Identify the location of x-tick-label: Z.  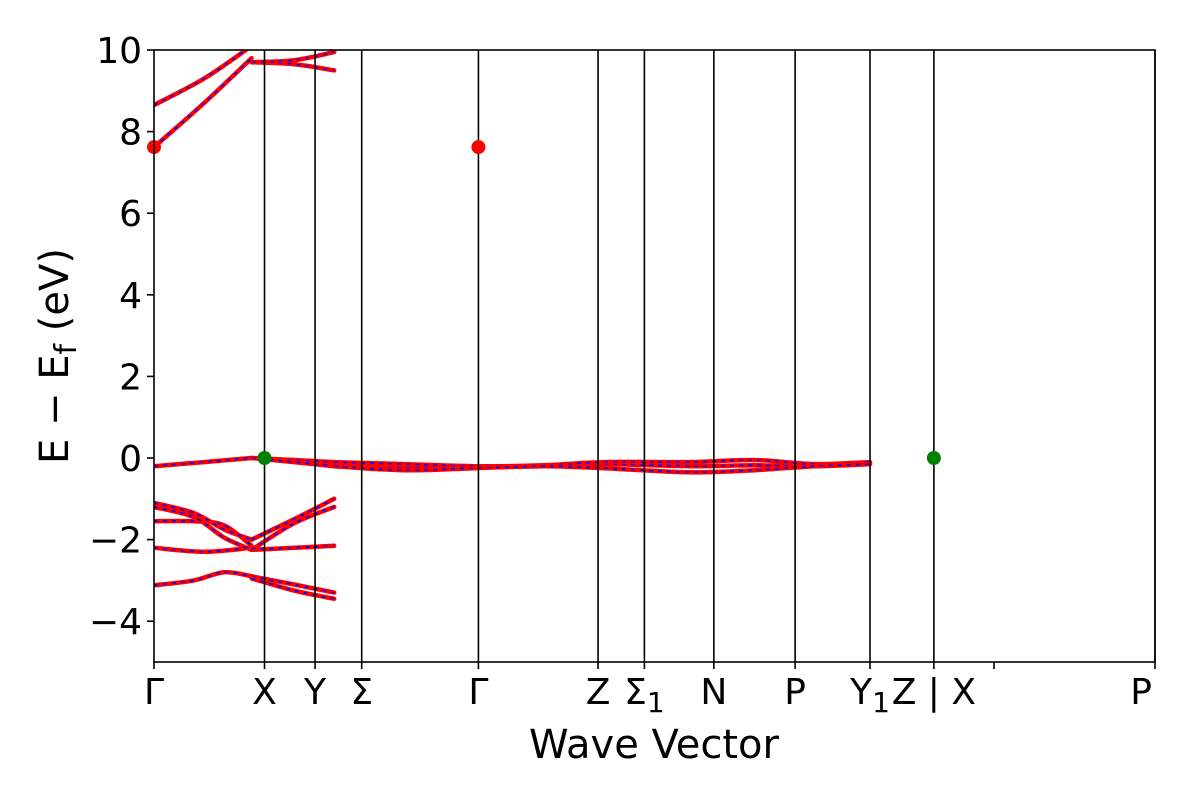
(598, 692).